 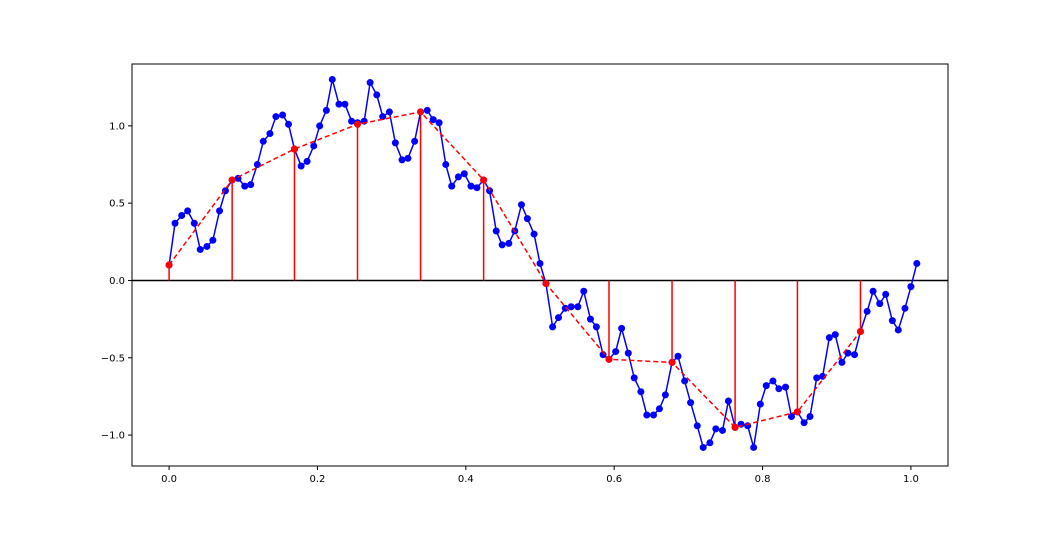 What do you see at coordinates (117, 204) in the screenshot?
I see `y-tick-label-3: 0.5` at bounding box center [117, 204].